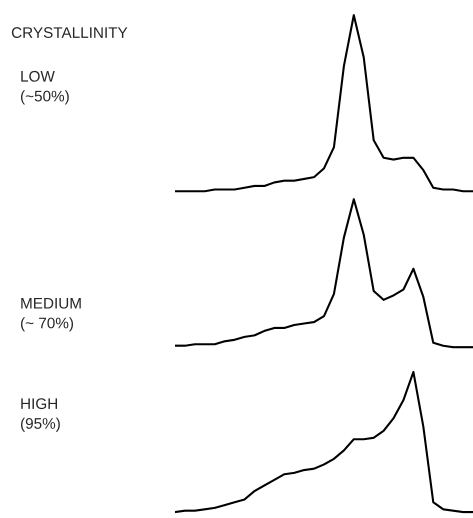 This screenshot has height=518, width=473. I want to click on y-axis-title: HIGH (95%), so click(40, 415).